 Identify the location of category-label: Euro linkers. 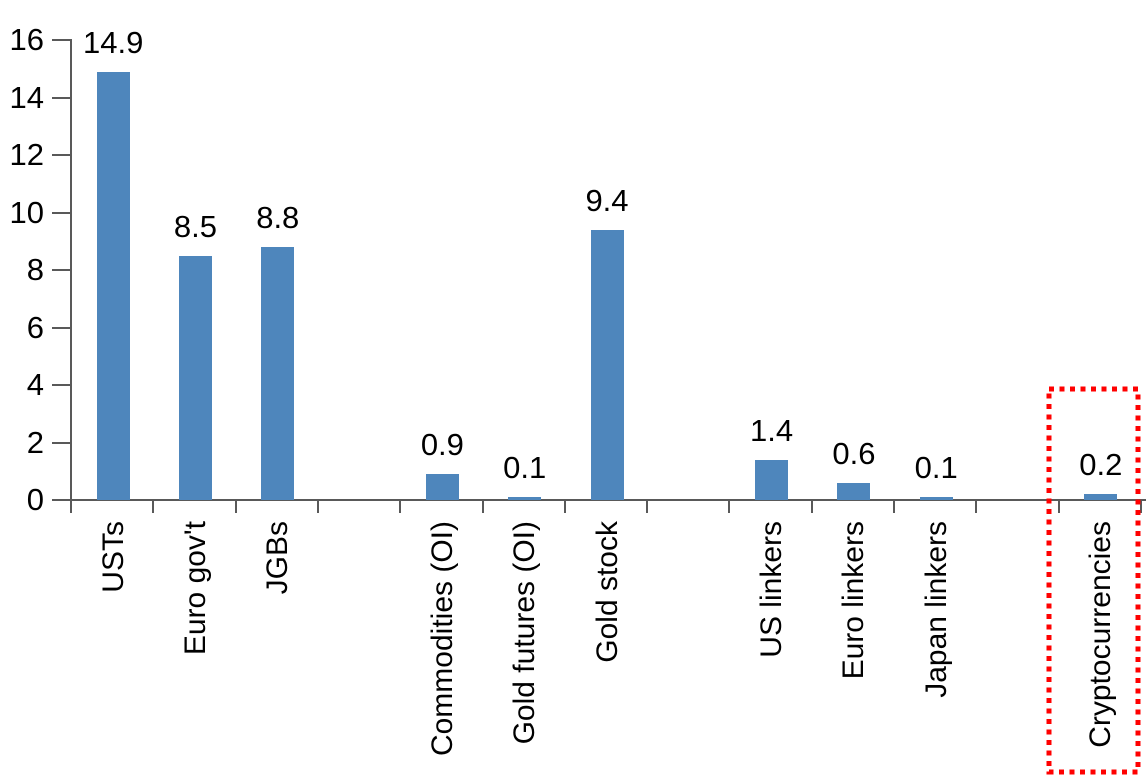
(854, 600).